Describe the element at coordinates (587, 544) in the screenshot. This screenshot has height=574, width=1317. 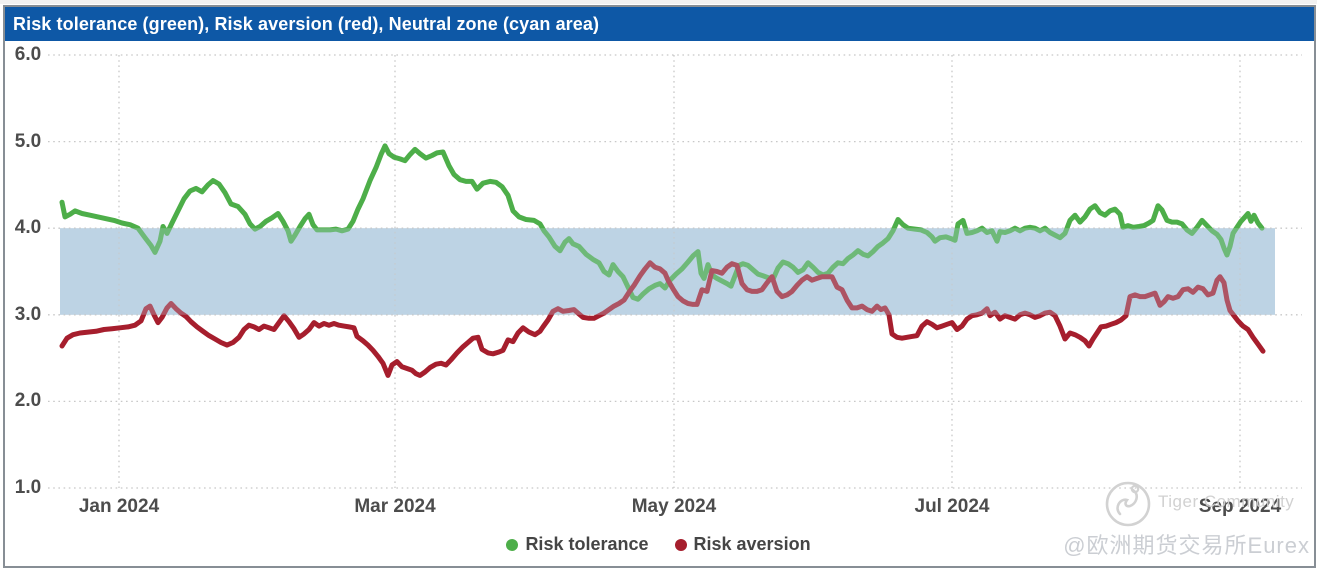
I see `legend-label-risk-tolerance: Risk tolerance` at that location.